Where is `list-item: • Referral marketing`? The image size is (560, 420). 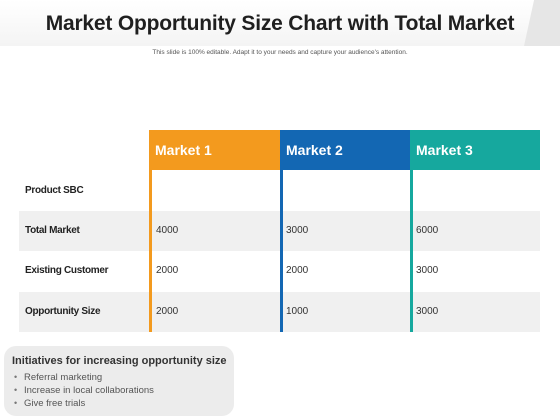 list-item: • Referral marketing is located at coordinates (84, 377).